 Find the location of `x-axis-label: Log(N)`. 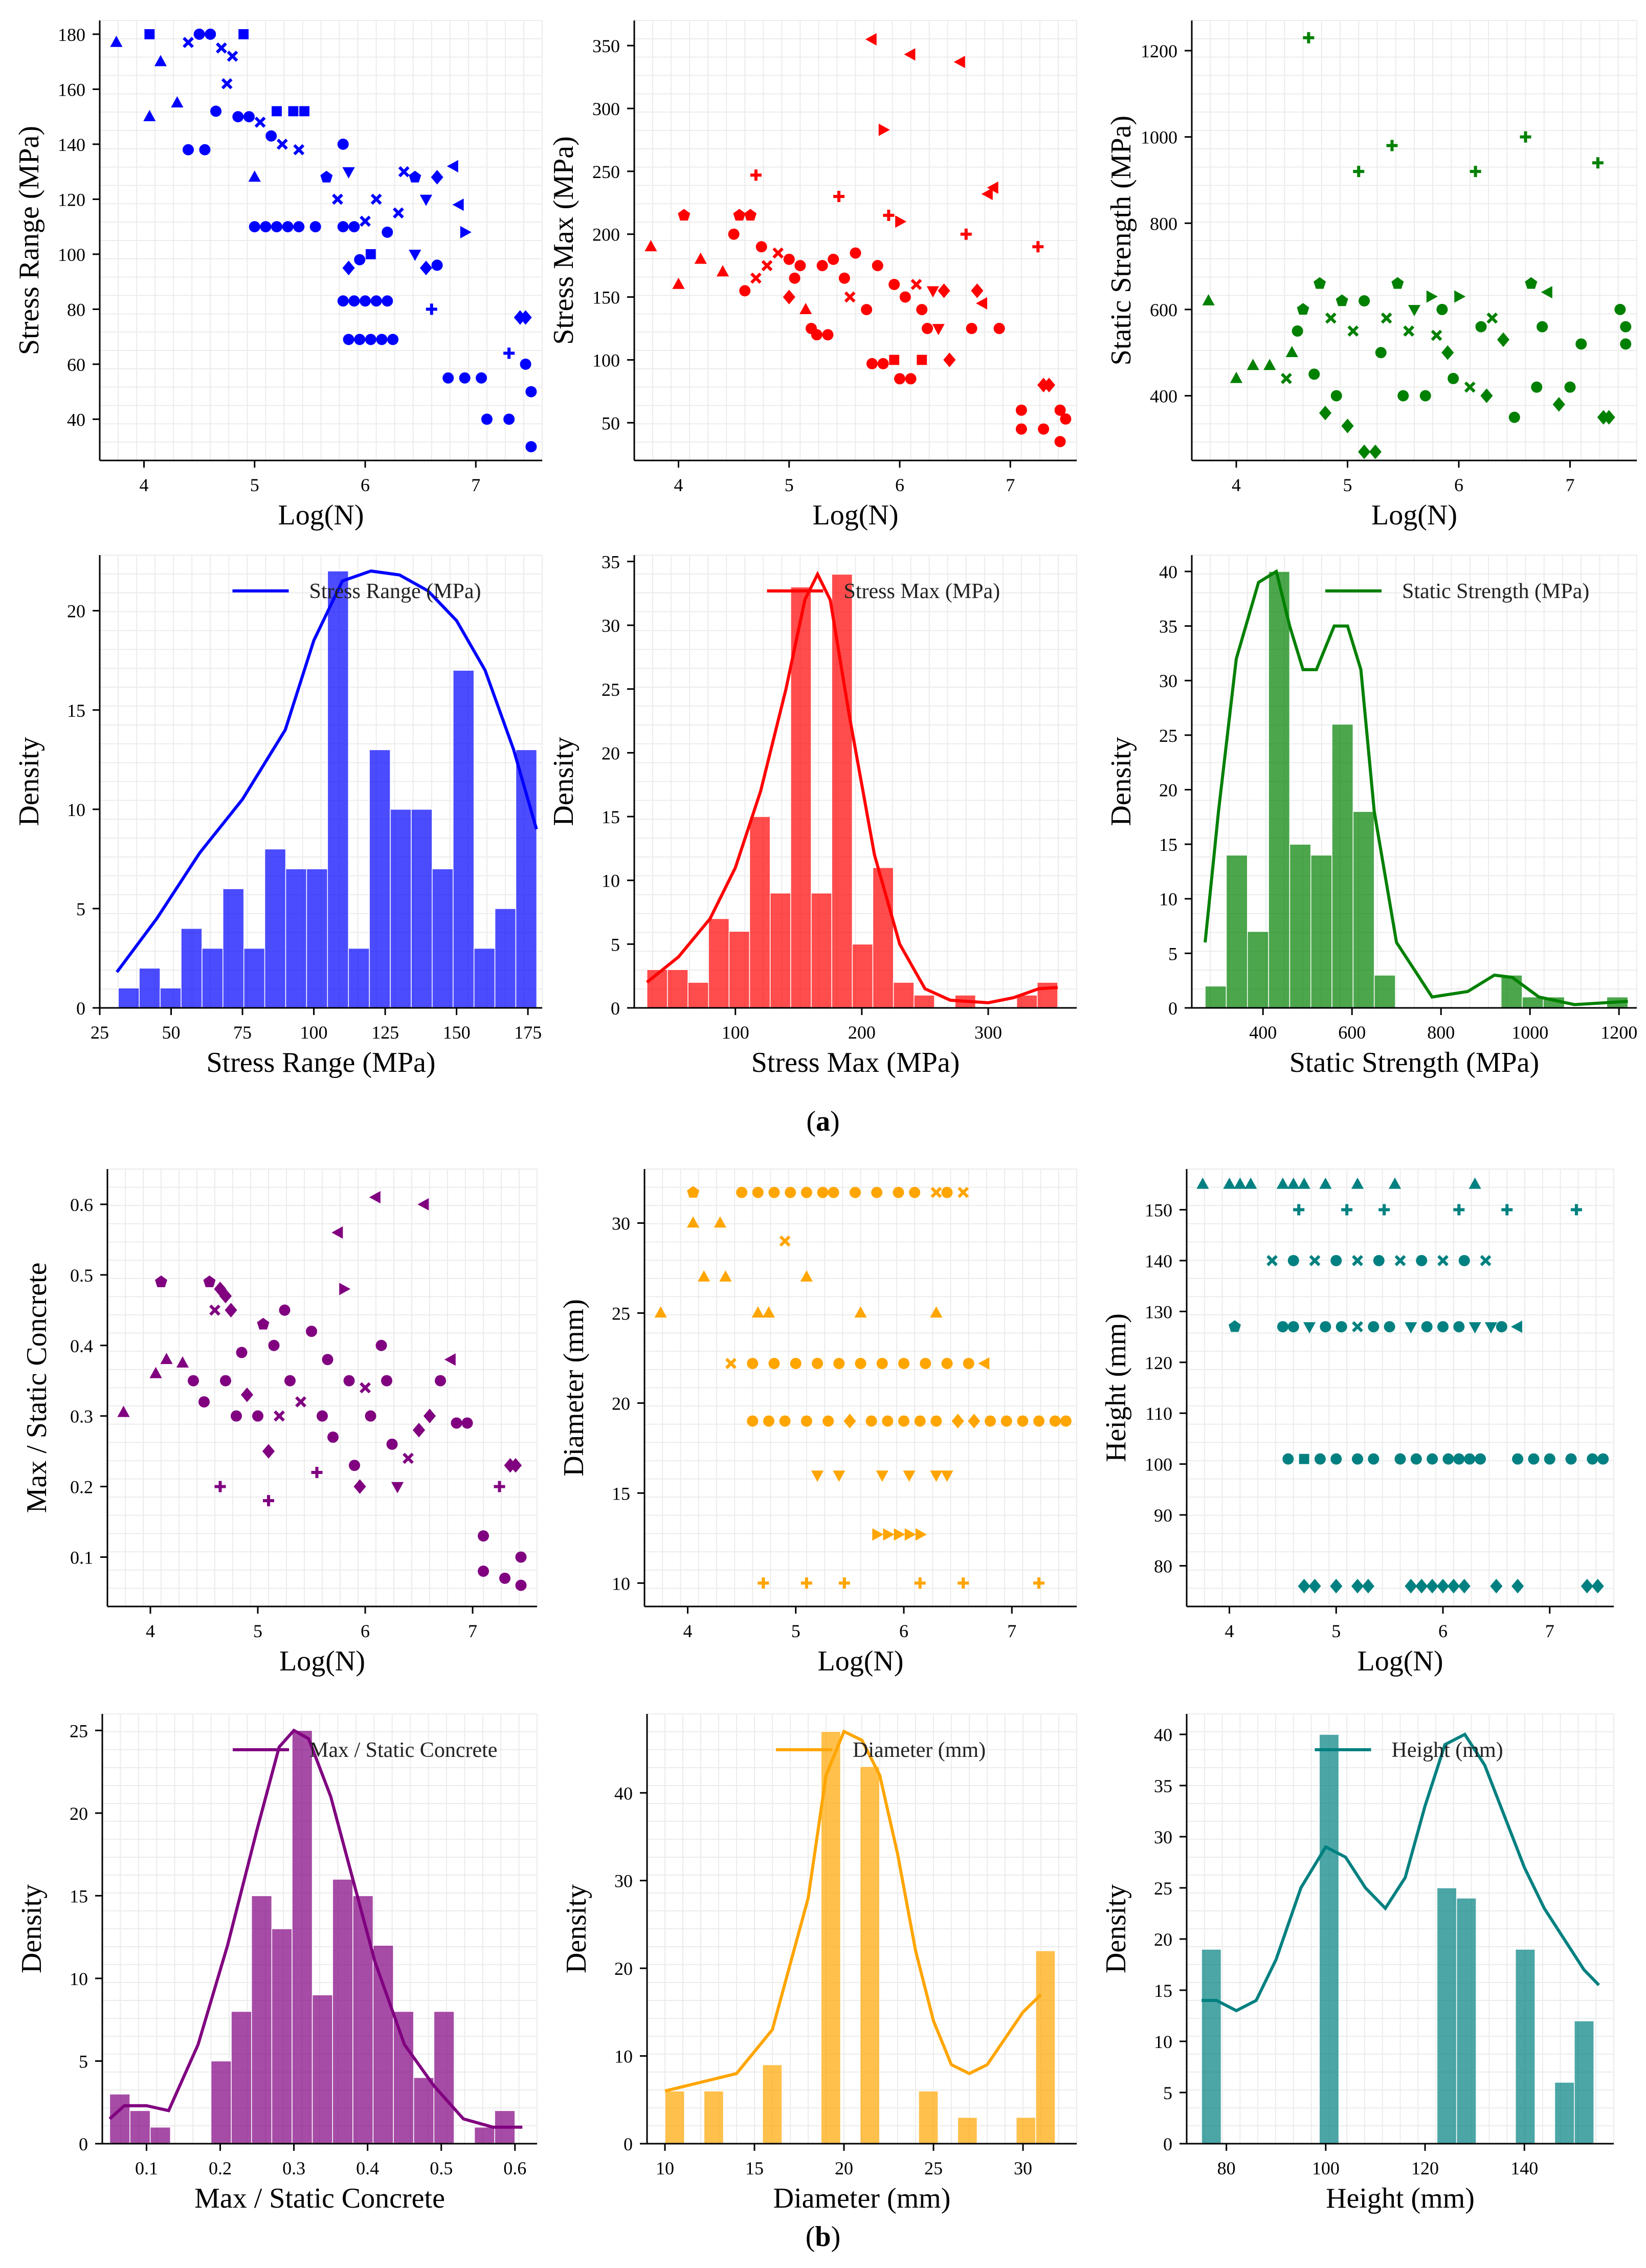

x-axis-label: Log(N) is located at coordinates (322, 1661).